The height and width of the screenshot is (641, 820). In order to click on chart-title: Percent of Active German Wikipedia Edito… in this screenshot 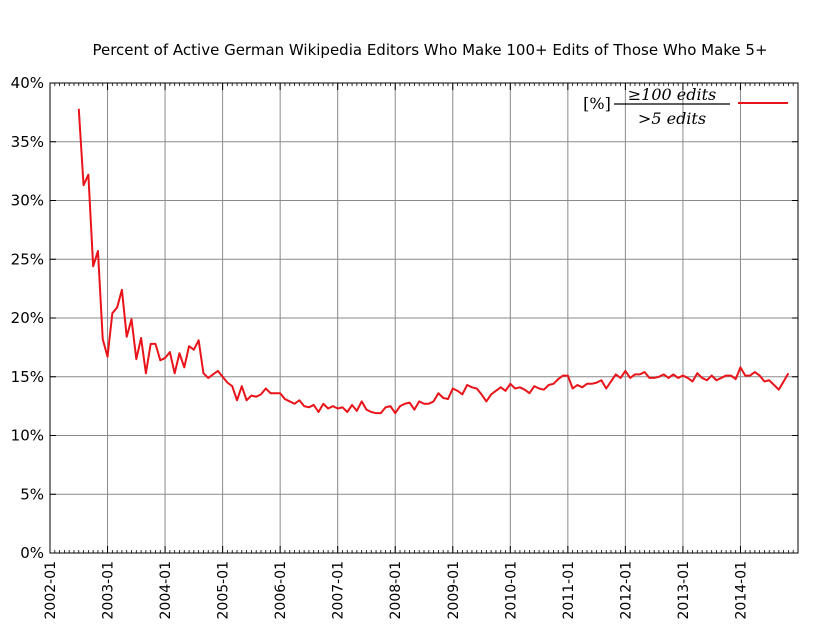, I will do `click(429, 50)`.